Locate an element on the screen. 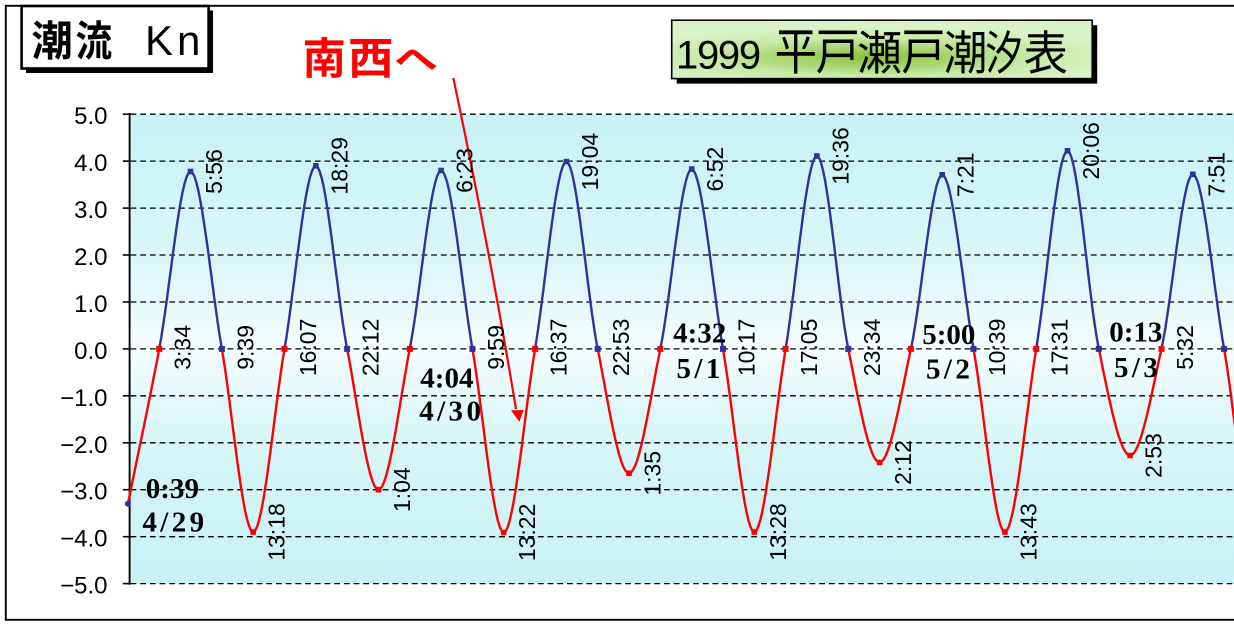 Image resolution: width=1234 pixels, height=626 pixels. svg-text: −4.0 is located at coordinates (83, 539).